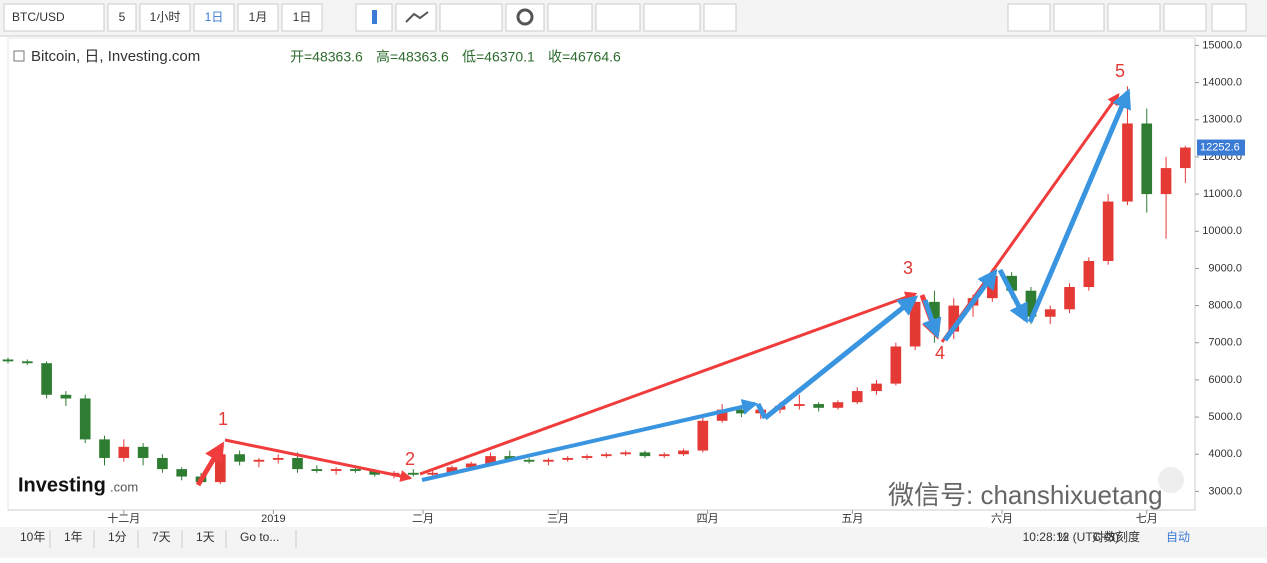 Image resolution: width=1267 pixels, height=563 pixels. I want to click on legend-ohlc: 收=46764.6, so click(584, 57).